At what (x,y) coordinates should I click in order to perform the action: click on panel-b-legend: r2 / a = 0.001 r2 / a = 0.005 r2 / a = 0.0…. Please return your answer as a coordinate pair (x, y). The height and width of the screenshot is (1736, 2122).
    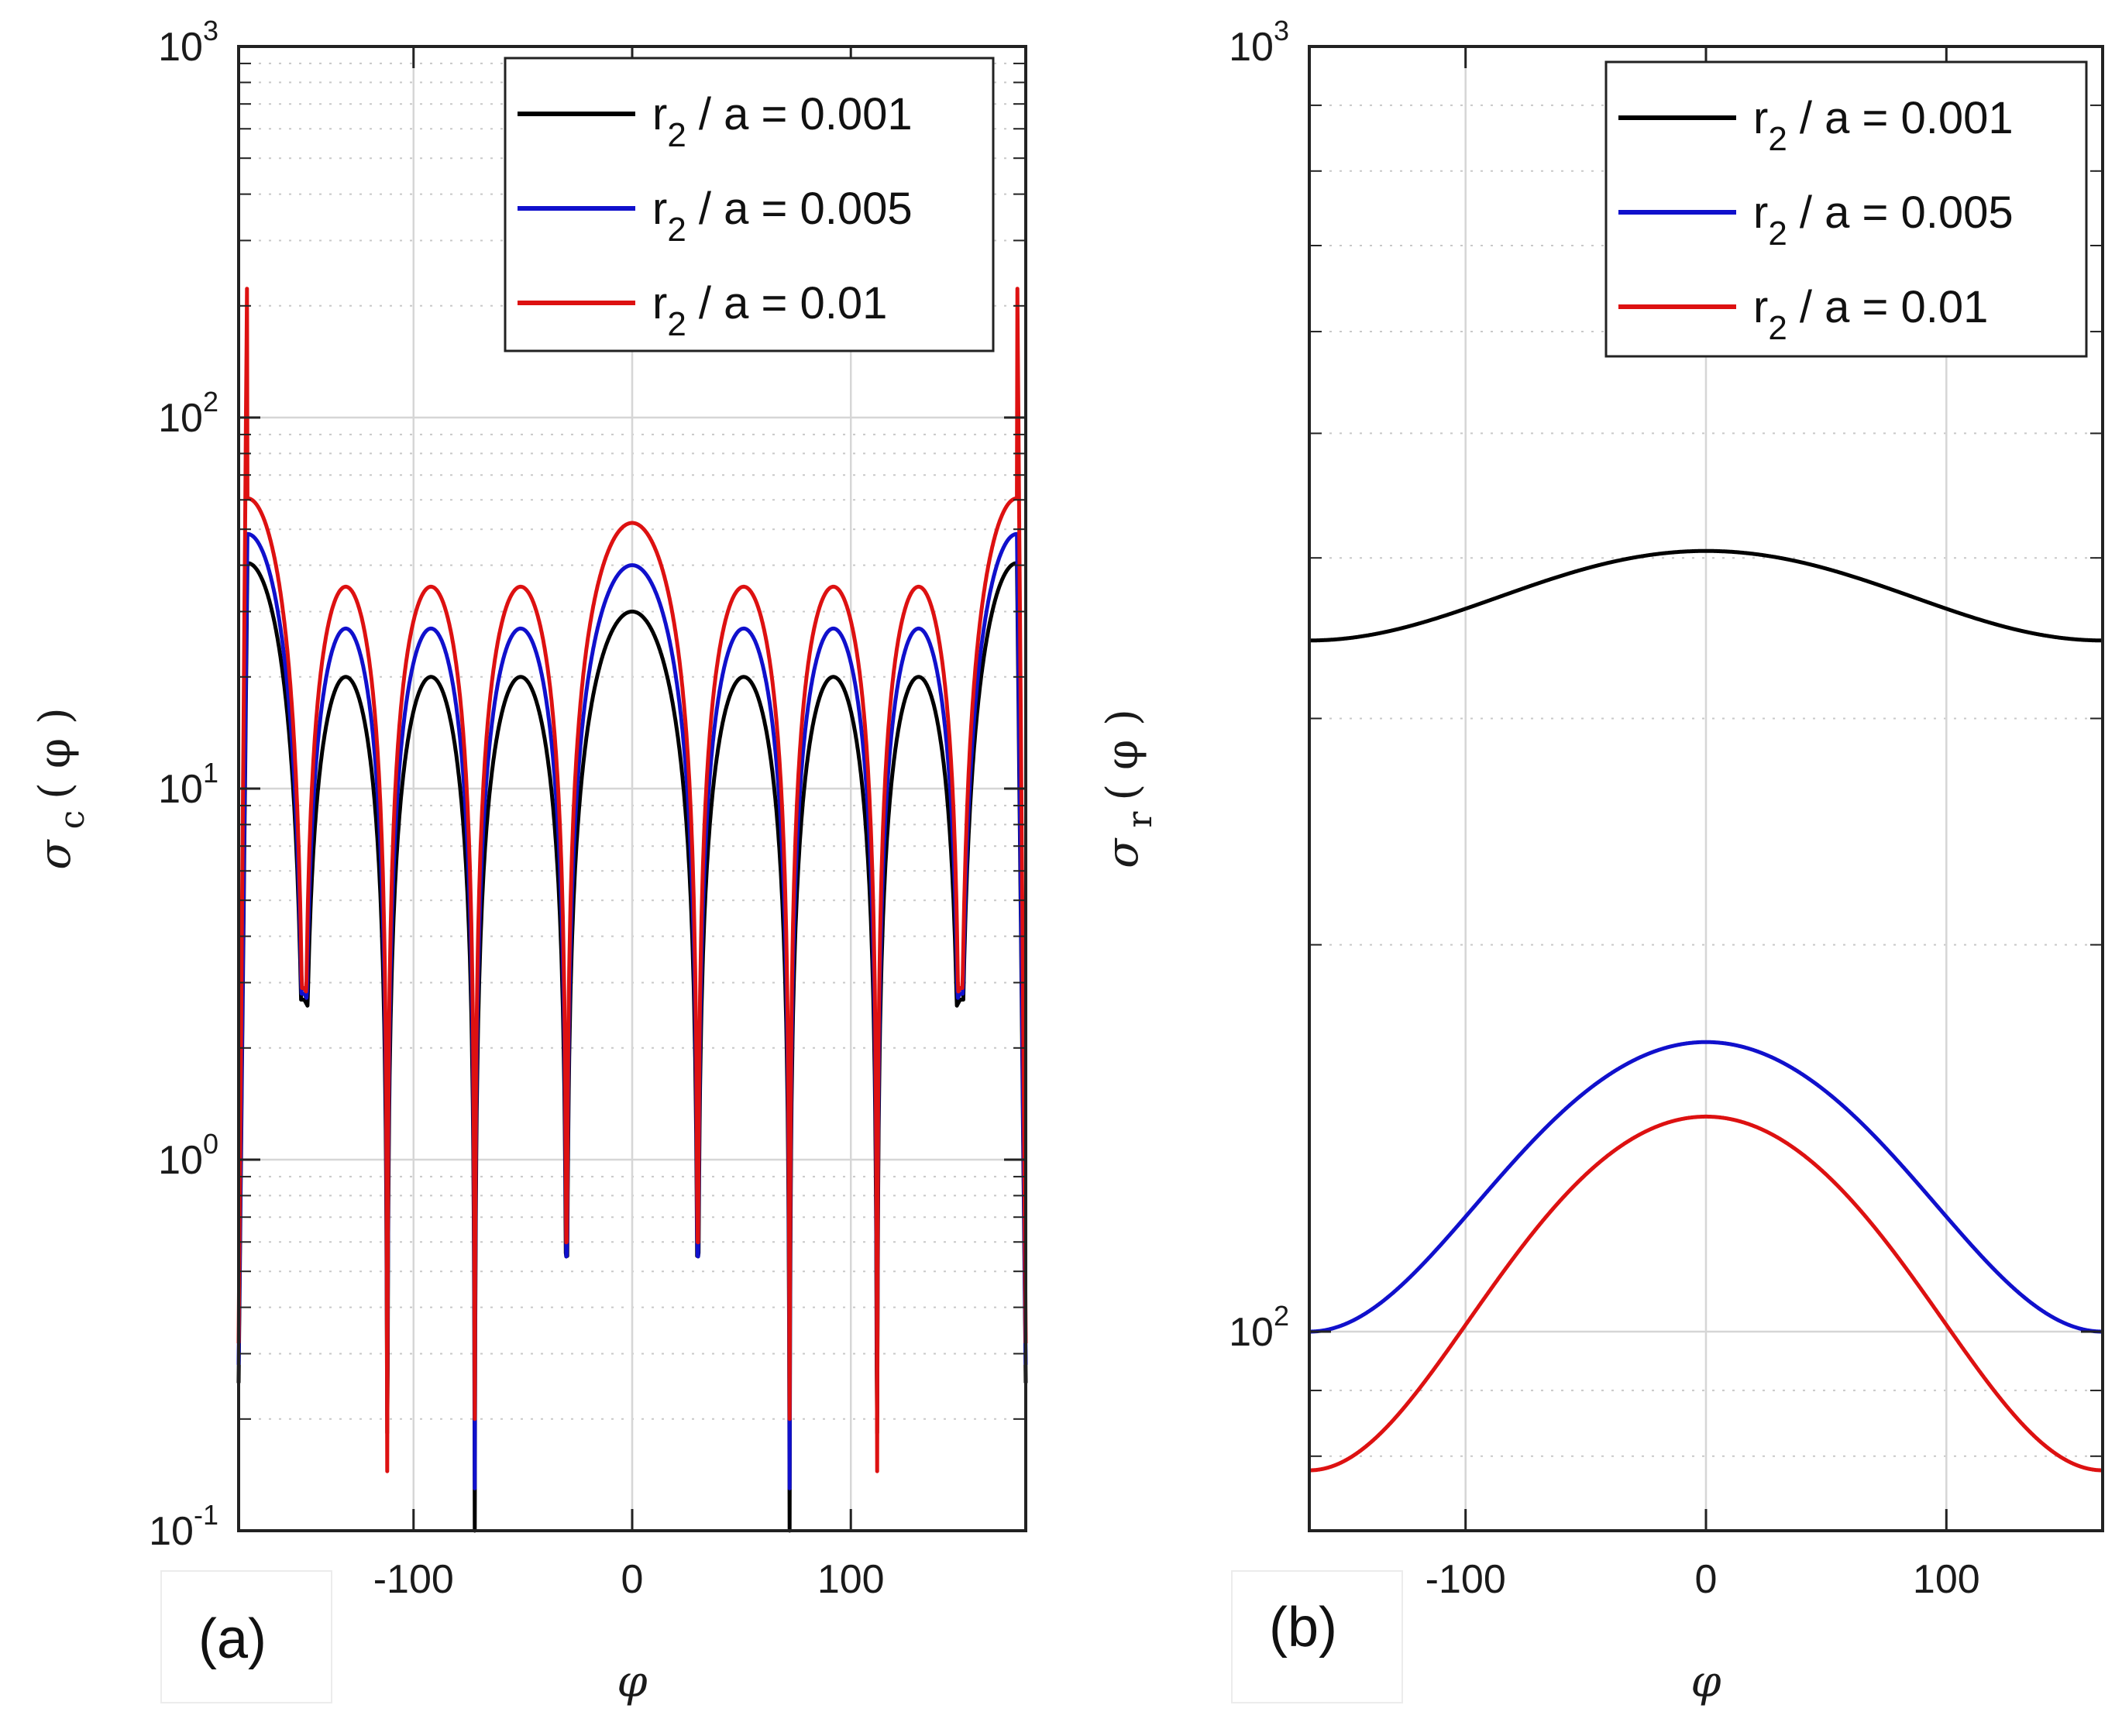
    Looking at the image, I should click on (1846, 209).